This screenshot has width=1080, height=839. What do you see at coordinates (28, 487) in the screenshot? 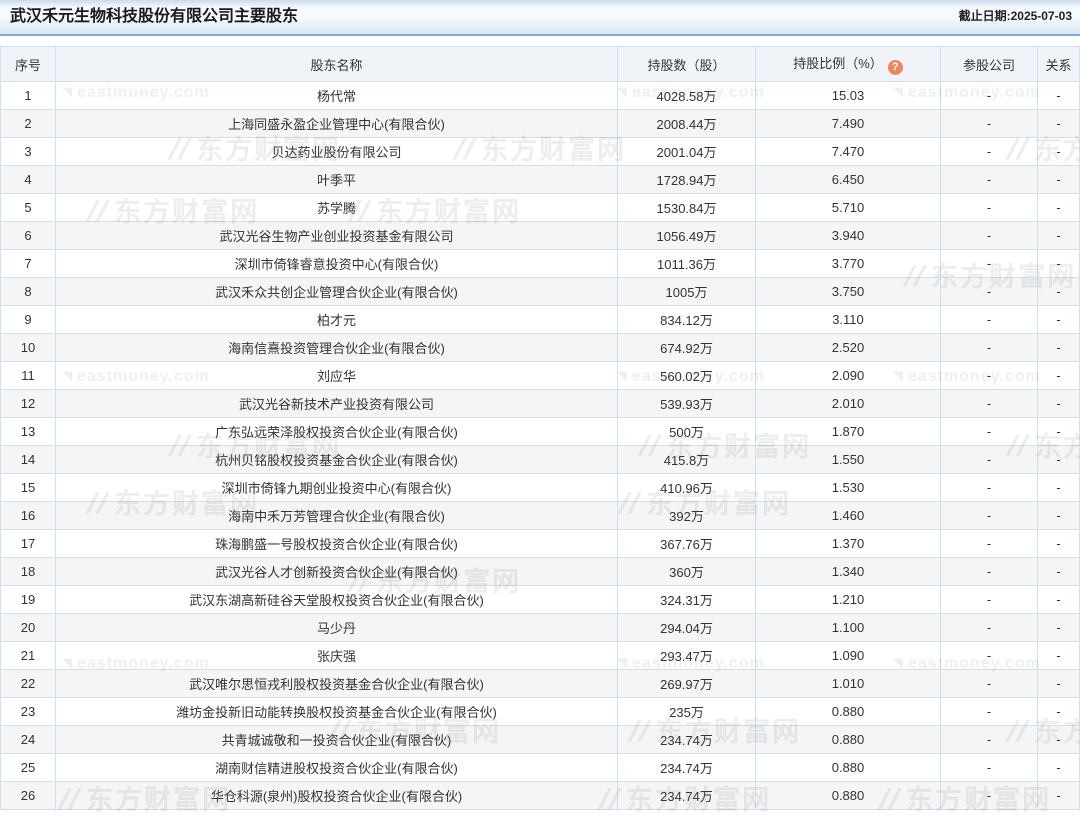
I see `cell-index: 15` at bounding box center [28, 487].